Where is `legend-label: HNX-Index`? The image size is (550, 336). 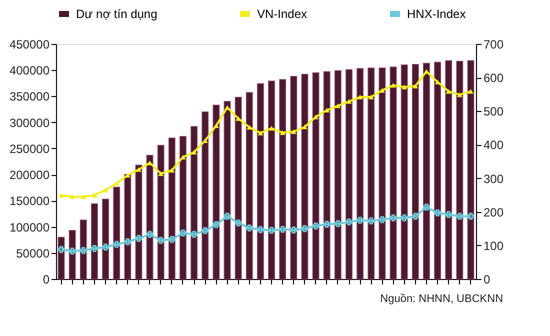
legend-label: HNX-Index is located at coordinates (436, 14).